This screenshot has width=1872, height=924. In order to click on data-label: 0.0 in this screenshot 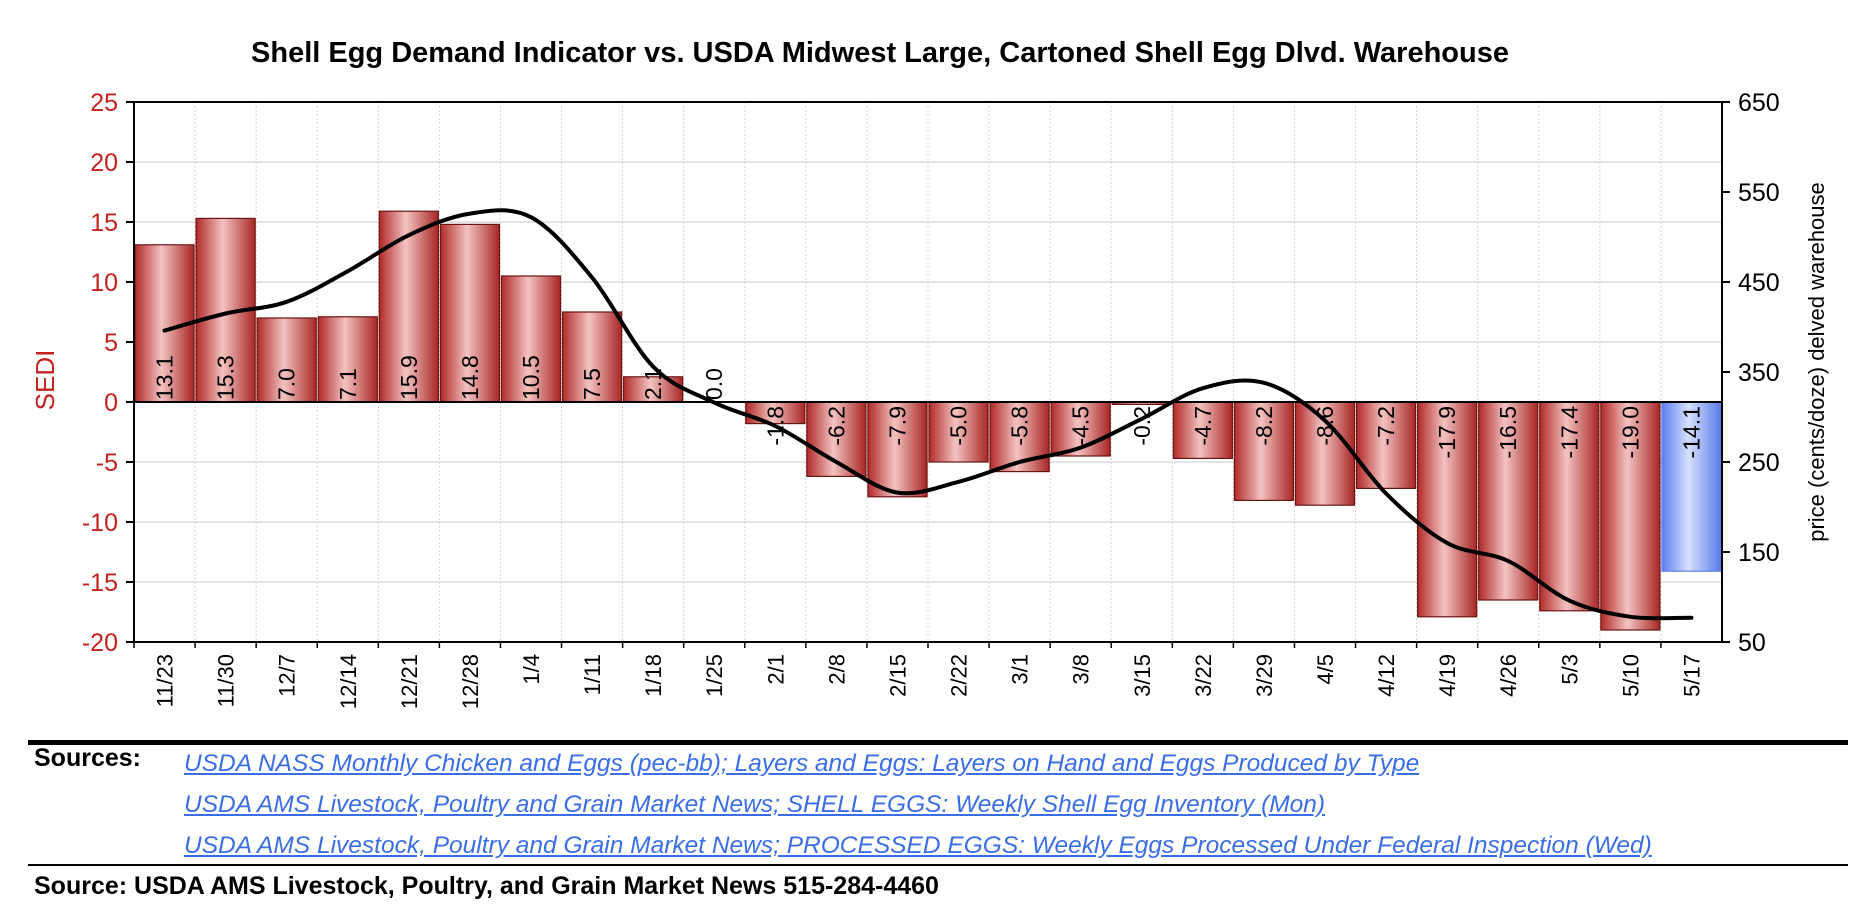, I will do `click(714, 384)`.